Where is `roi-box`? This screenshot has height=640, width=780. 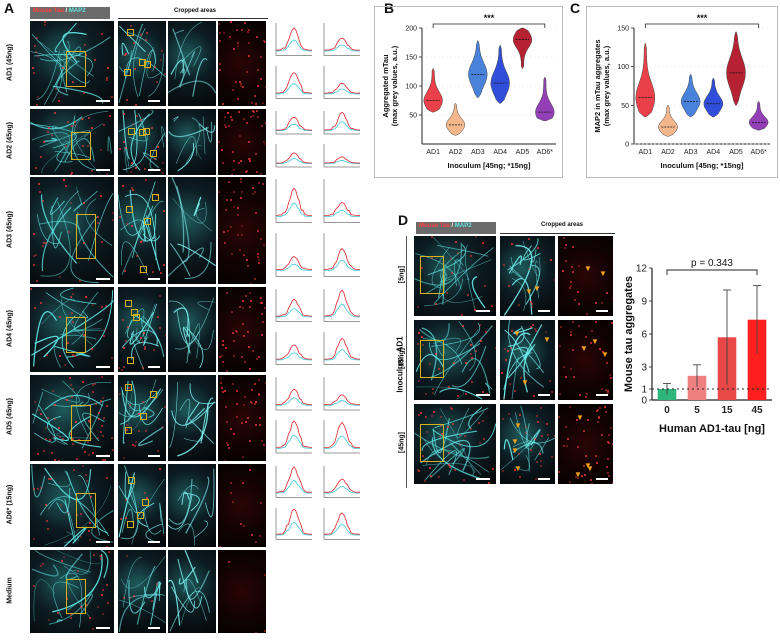
roi-box is located at coordinates (76, 596).